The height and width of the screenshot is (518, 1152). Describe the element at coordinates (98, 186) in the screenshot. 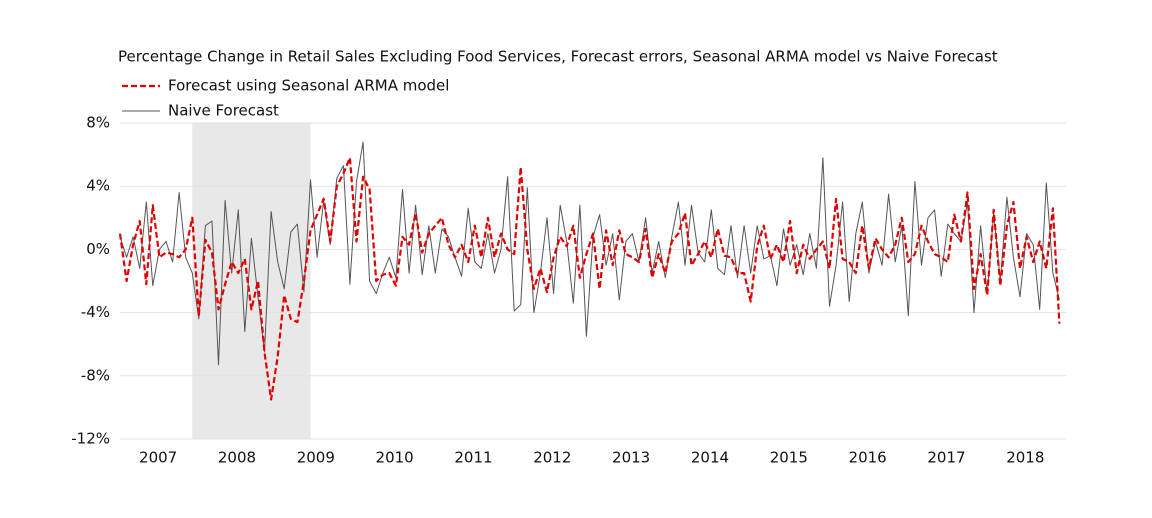

I see `y-tick-label: 4%` at that location.